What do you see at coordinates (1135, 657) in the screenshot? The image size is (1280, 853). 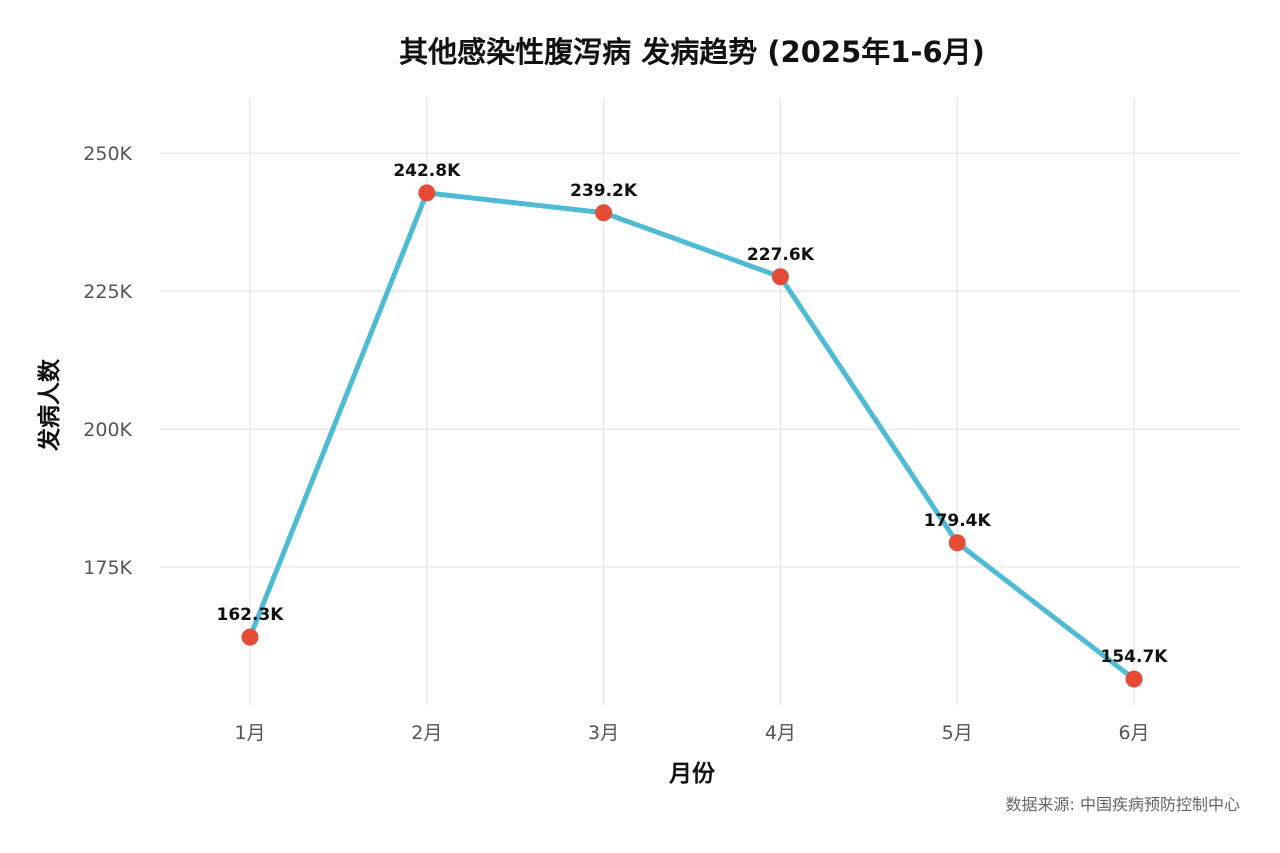 I see `data-label: 154.7K` at bounding box center [1135, 657].